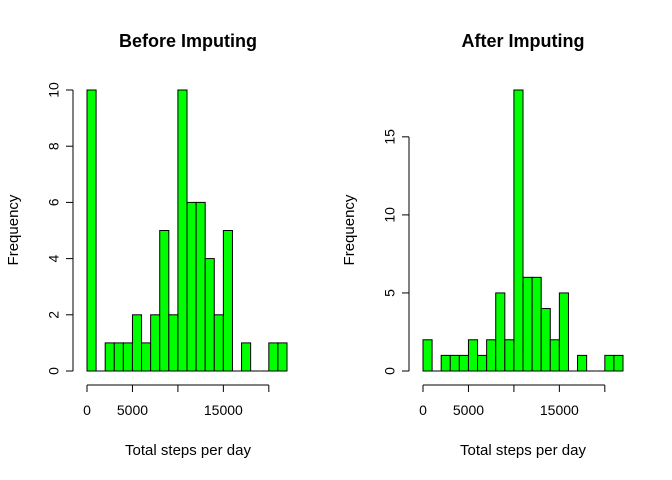  I want to click on y-tick-label: 4, so click(54, 258).